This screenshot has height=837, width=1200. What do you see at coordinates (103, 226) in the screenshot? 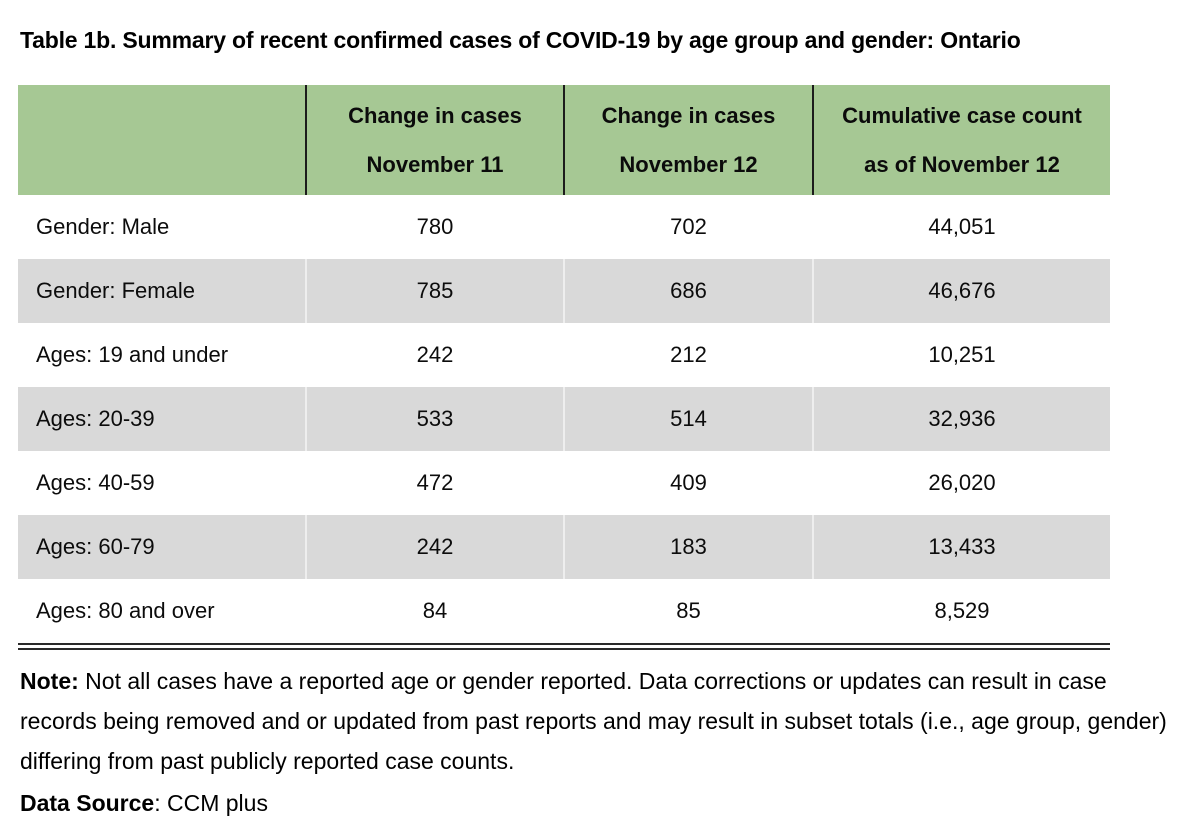
I see `row-label: Gender: Male` at bounding box center [103, 226].